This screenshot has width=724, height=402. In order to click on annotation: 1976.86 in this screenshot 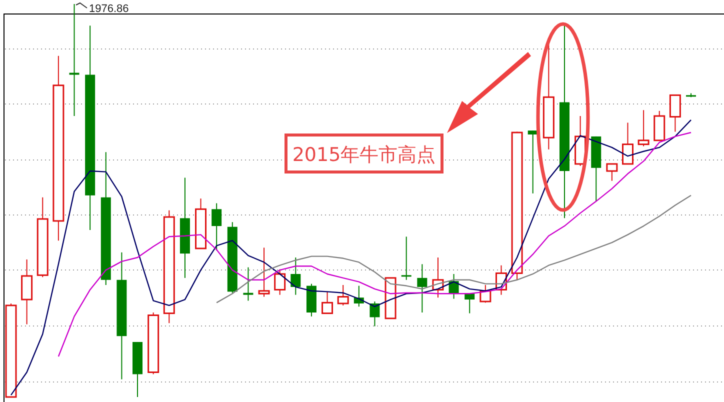, I will do `click(109, 9)`.